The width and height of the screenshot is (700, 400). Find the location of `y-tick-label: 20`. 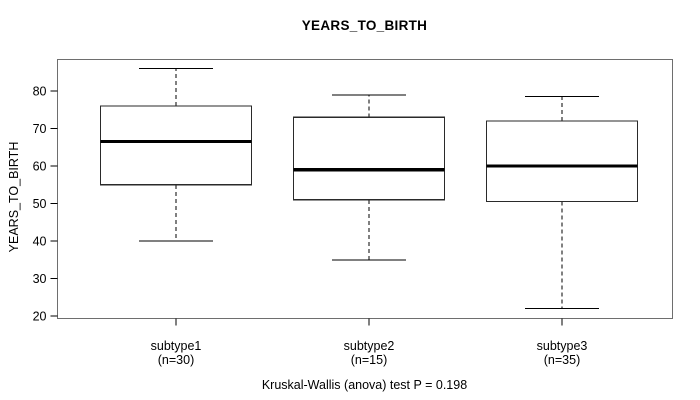

y-tick-label: 20 is located at coordinates (40, 316).